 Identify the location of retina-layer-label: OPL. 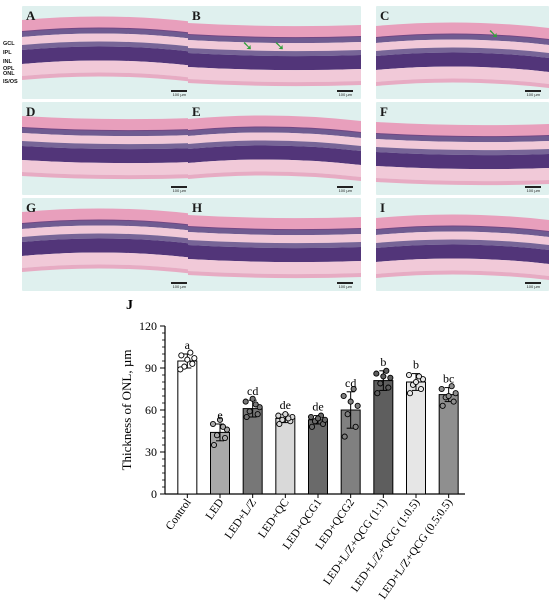
(9, 69).